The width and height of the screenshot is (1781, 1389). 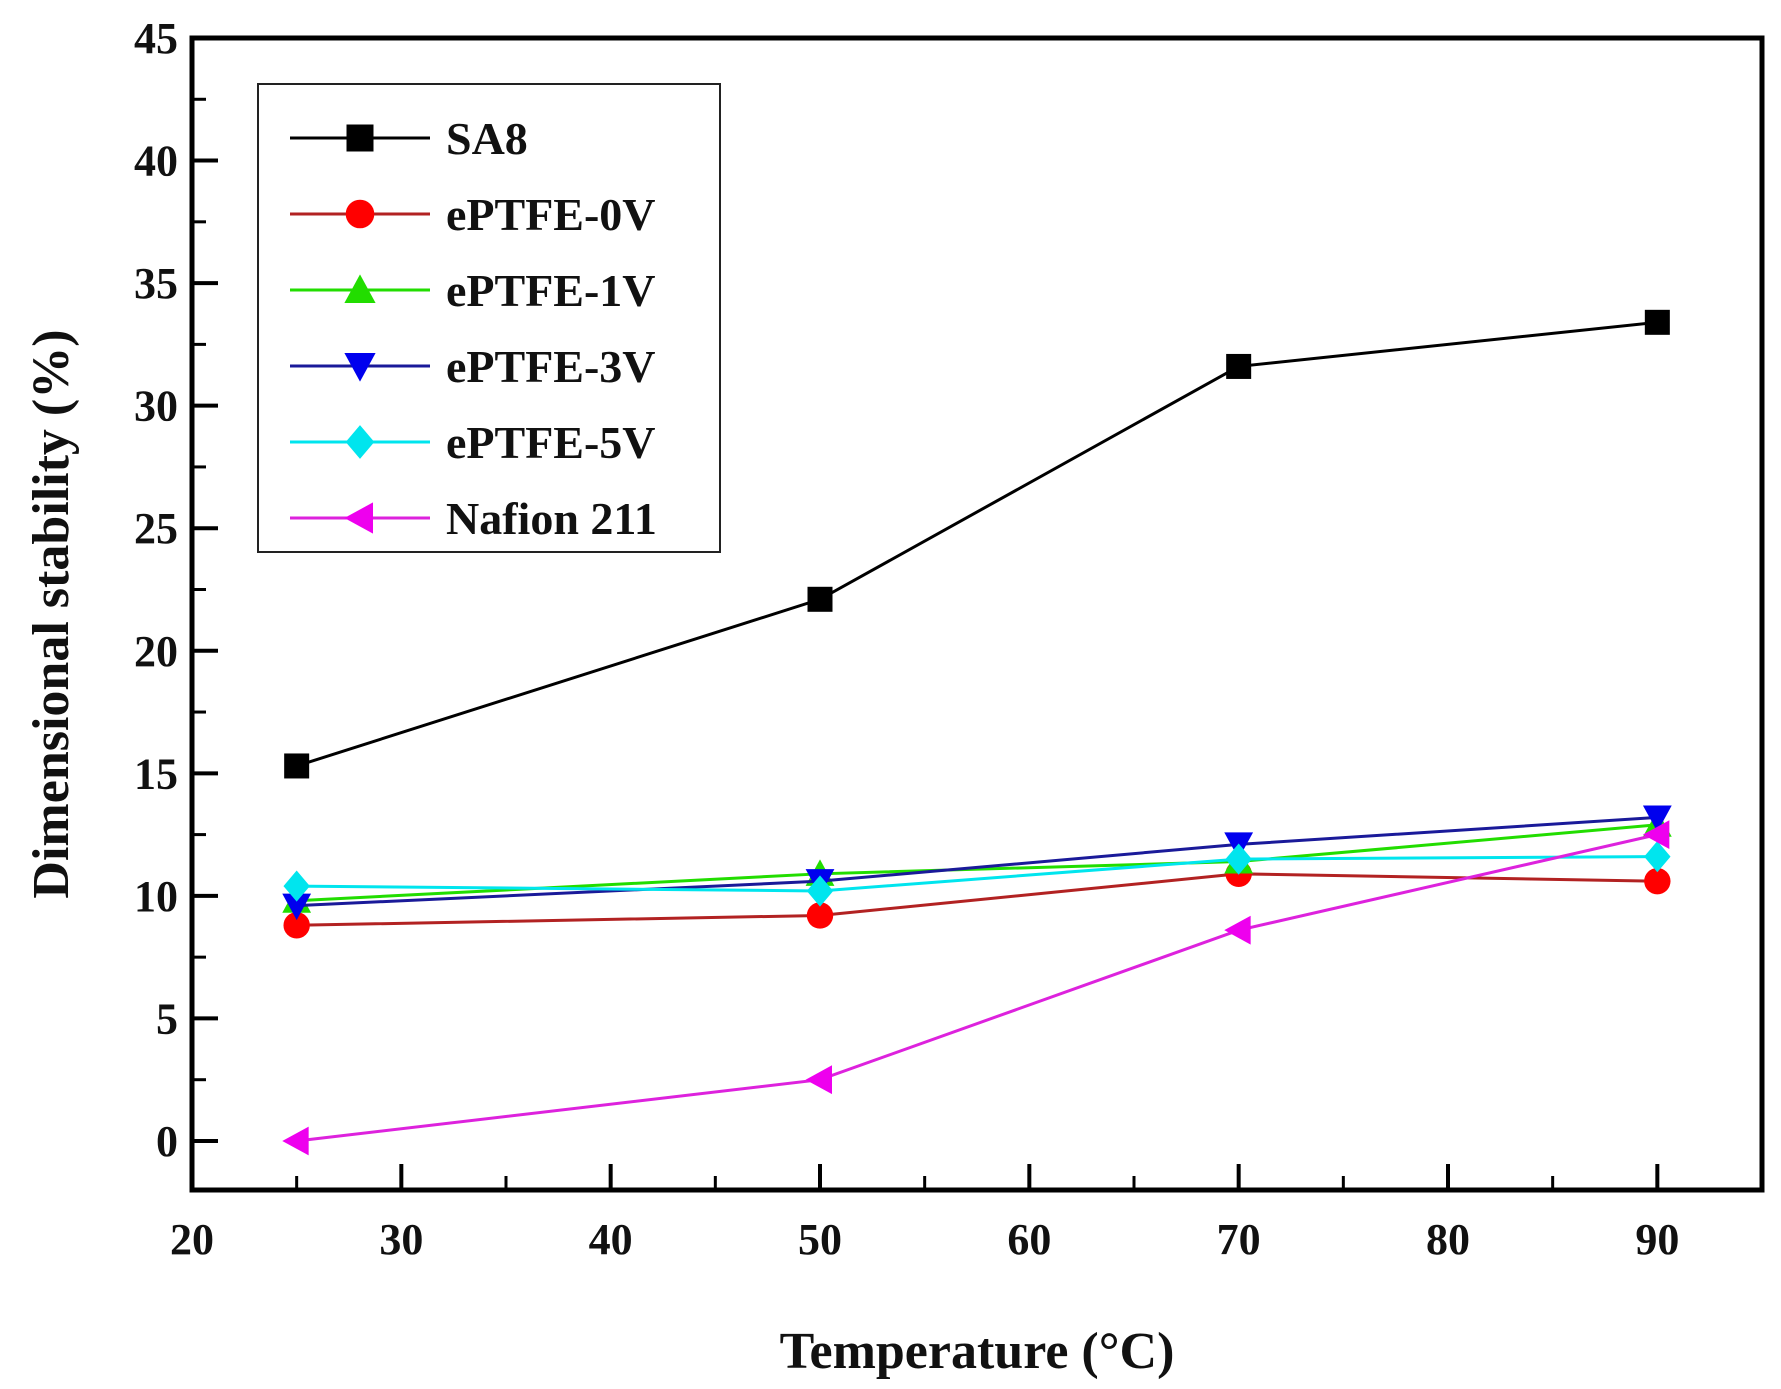 I want to click on x-tick-label: 90, so click(x=1657, y=1239).